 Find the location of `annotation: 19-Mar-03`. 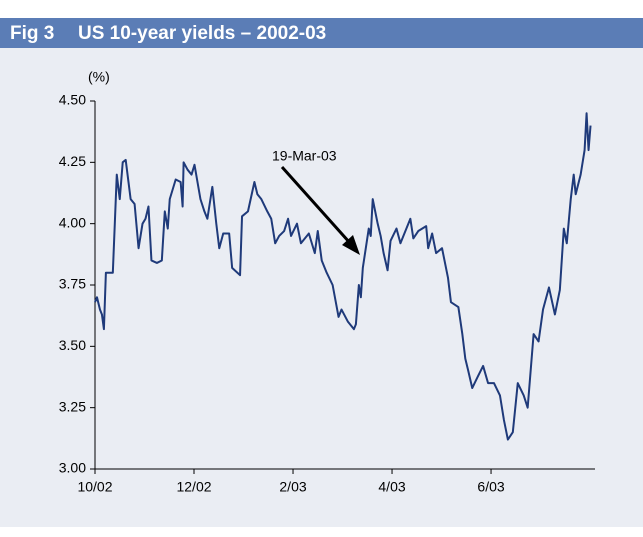

annotation: 19-Mar-03 is located at coordinates (304, 156).